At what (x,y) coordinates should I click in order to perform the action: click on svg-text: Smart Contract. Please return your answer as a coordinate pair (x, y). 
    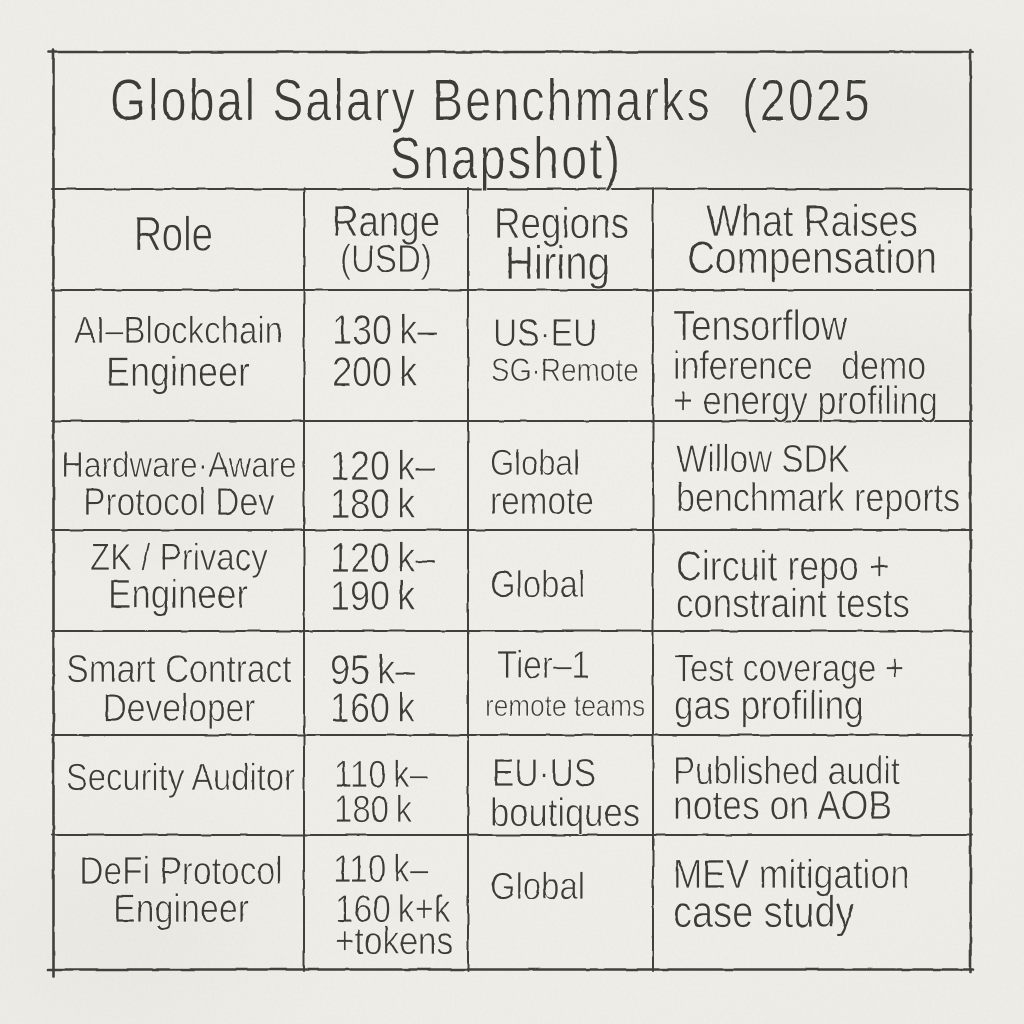
    Looking at the image, I should click on (178, 669).